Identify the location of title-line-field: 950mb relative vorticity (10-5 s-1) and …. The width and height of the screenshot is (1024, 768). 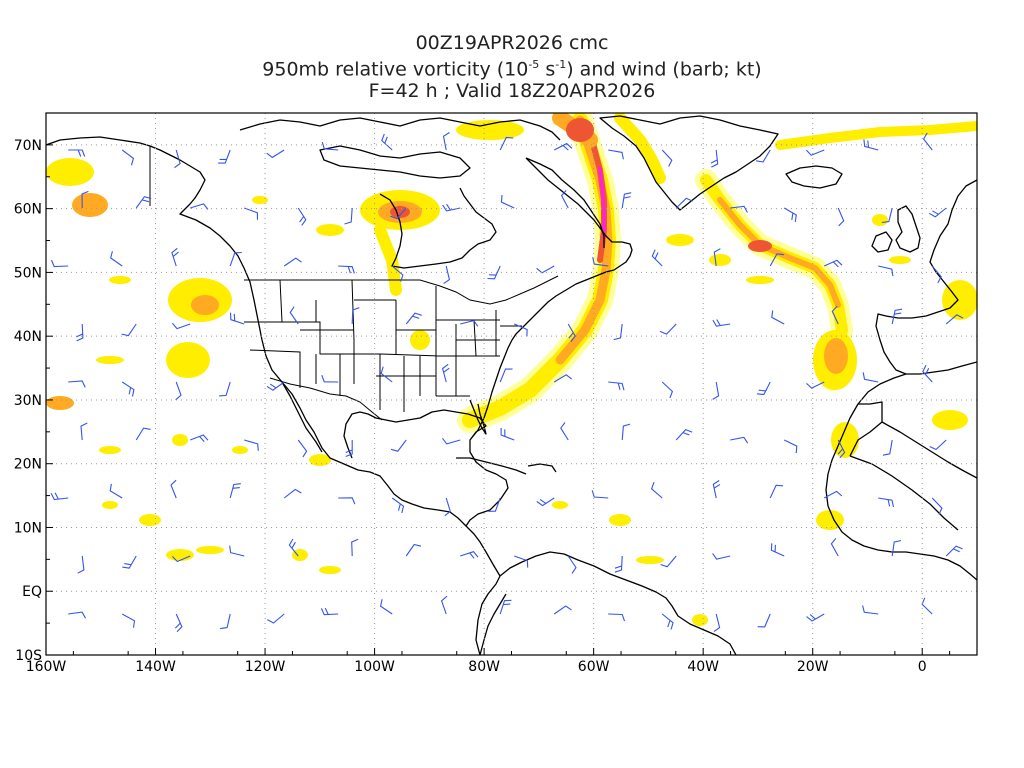
(512, 67).